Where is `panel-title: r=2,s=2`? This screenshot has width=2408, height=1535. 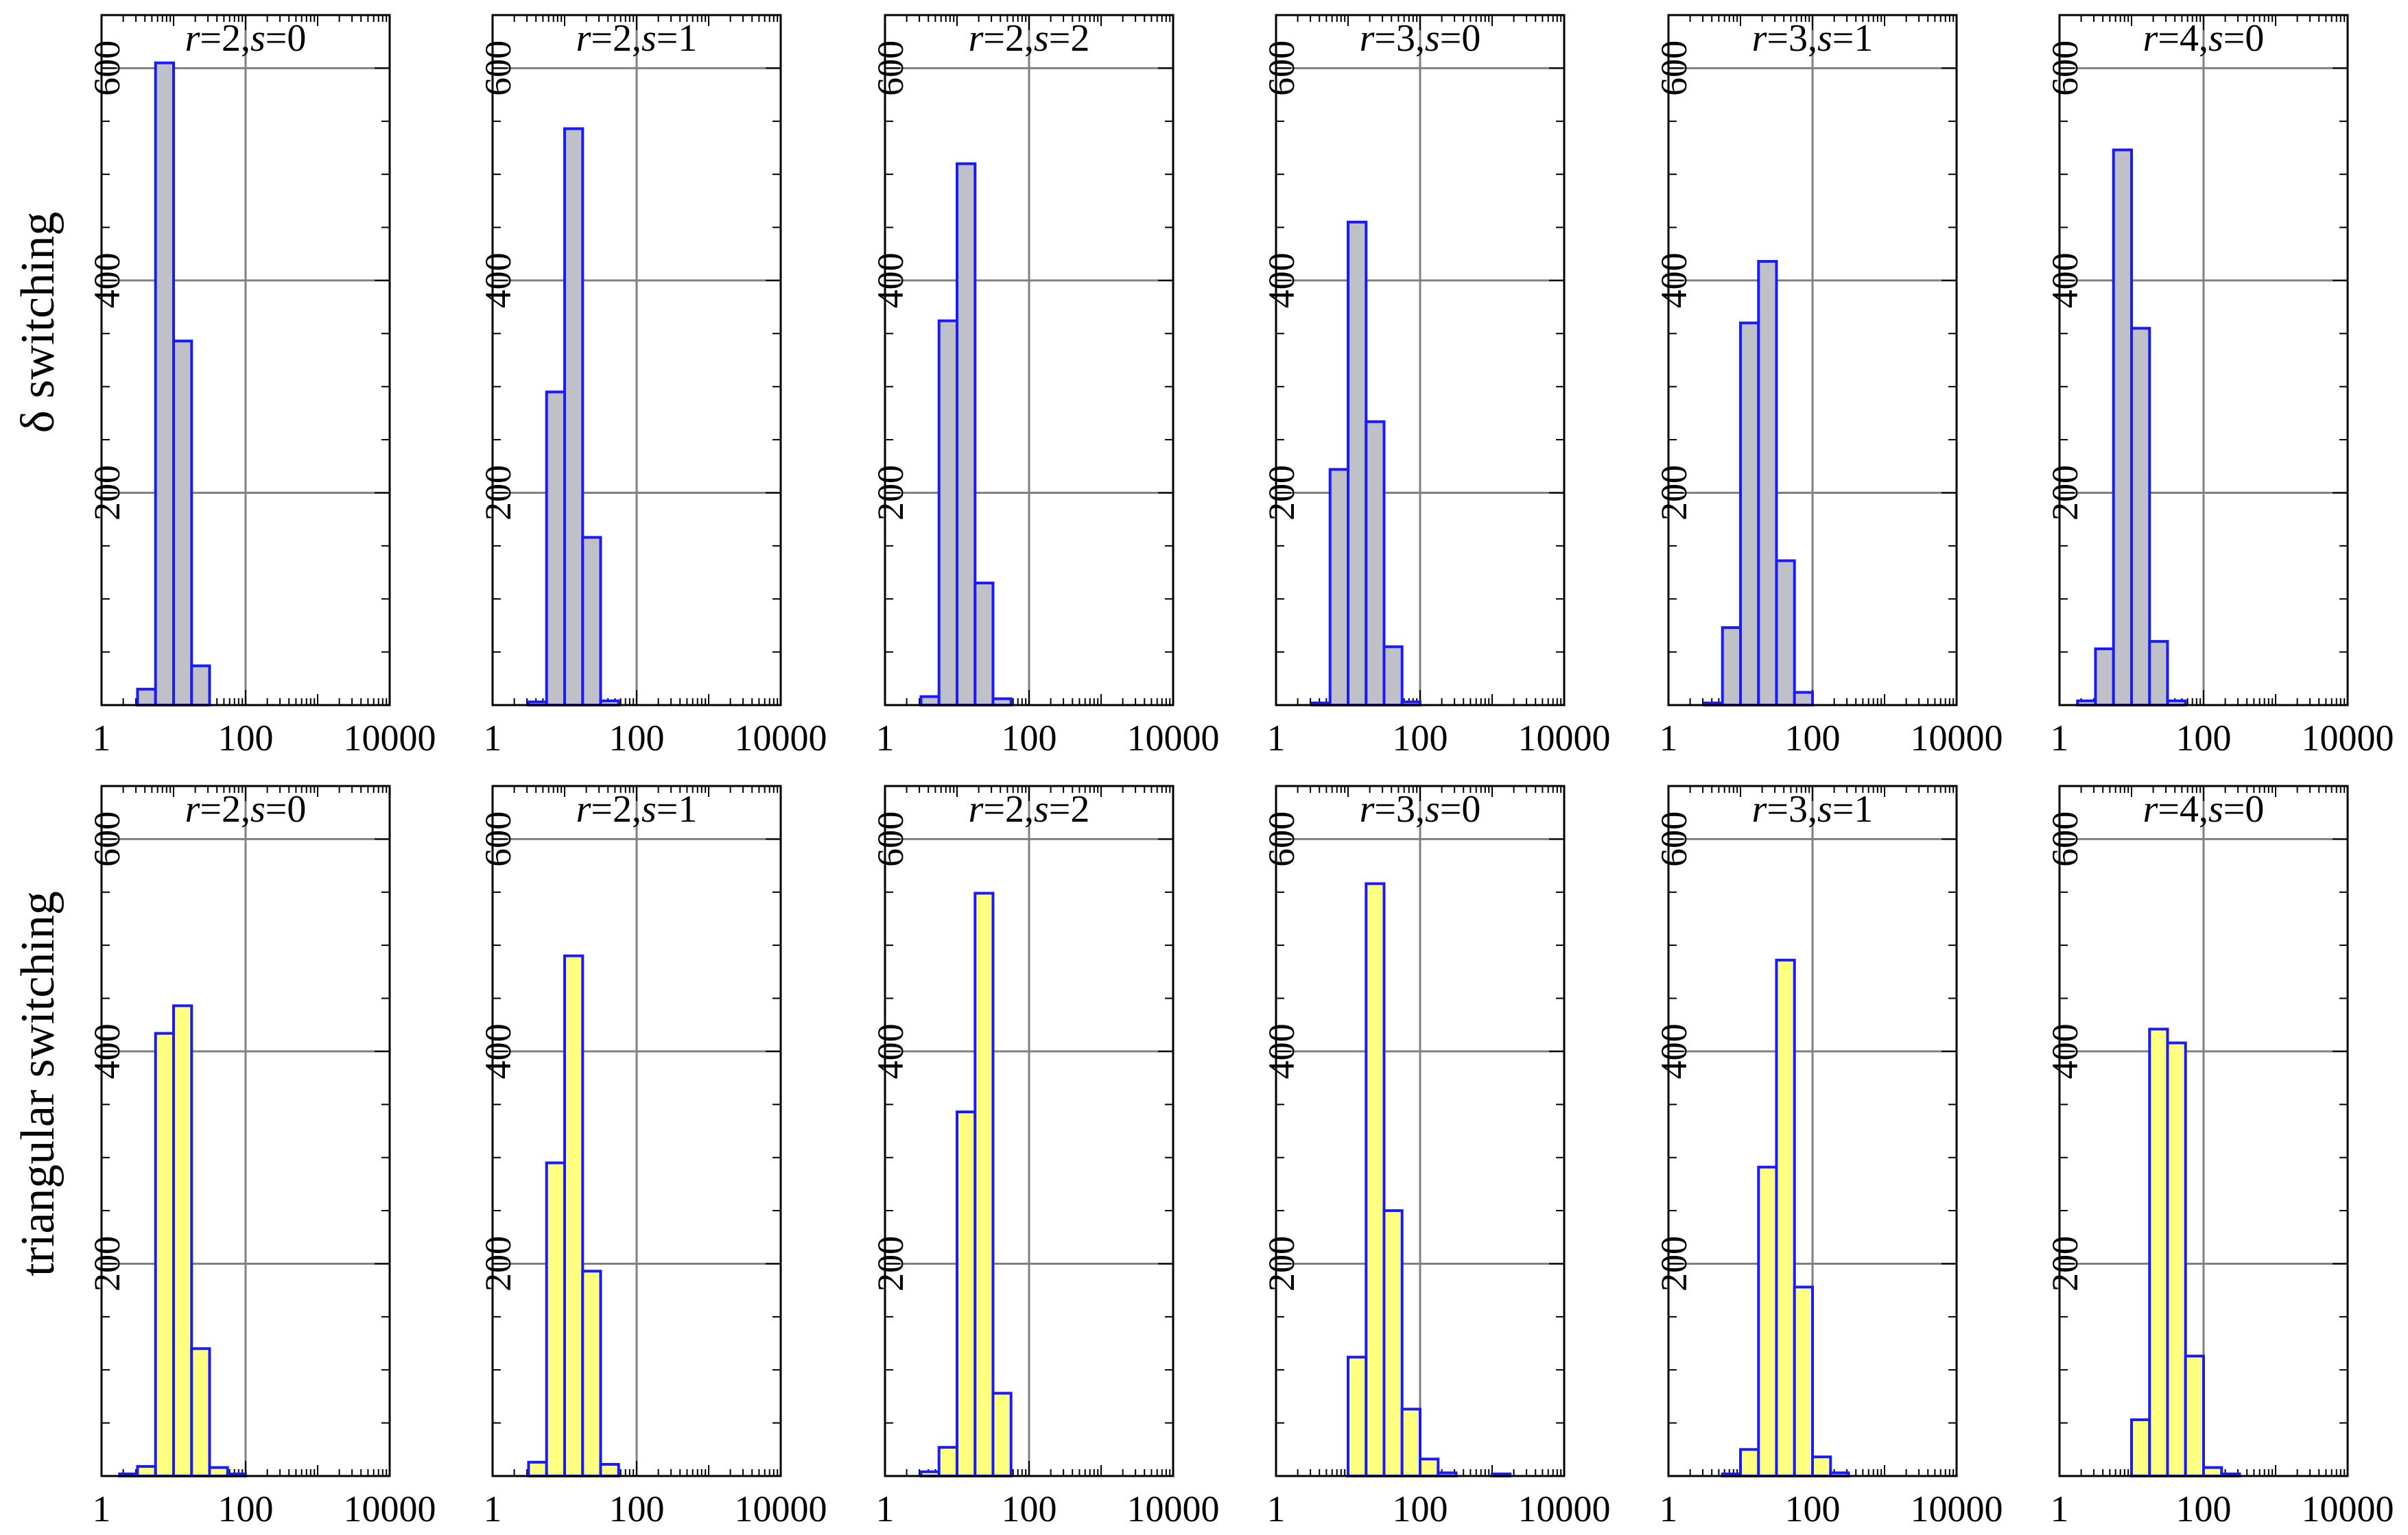
panel-title: r=2,s=2 is located at coordinates (1029, 38).